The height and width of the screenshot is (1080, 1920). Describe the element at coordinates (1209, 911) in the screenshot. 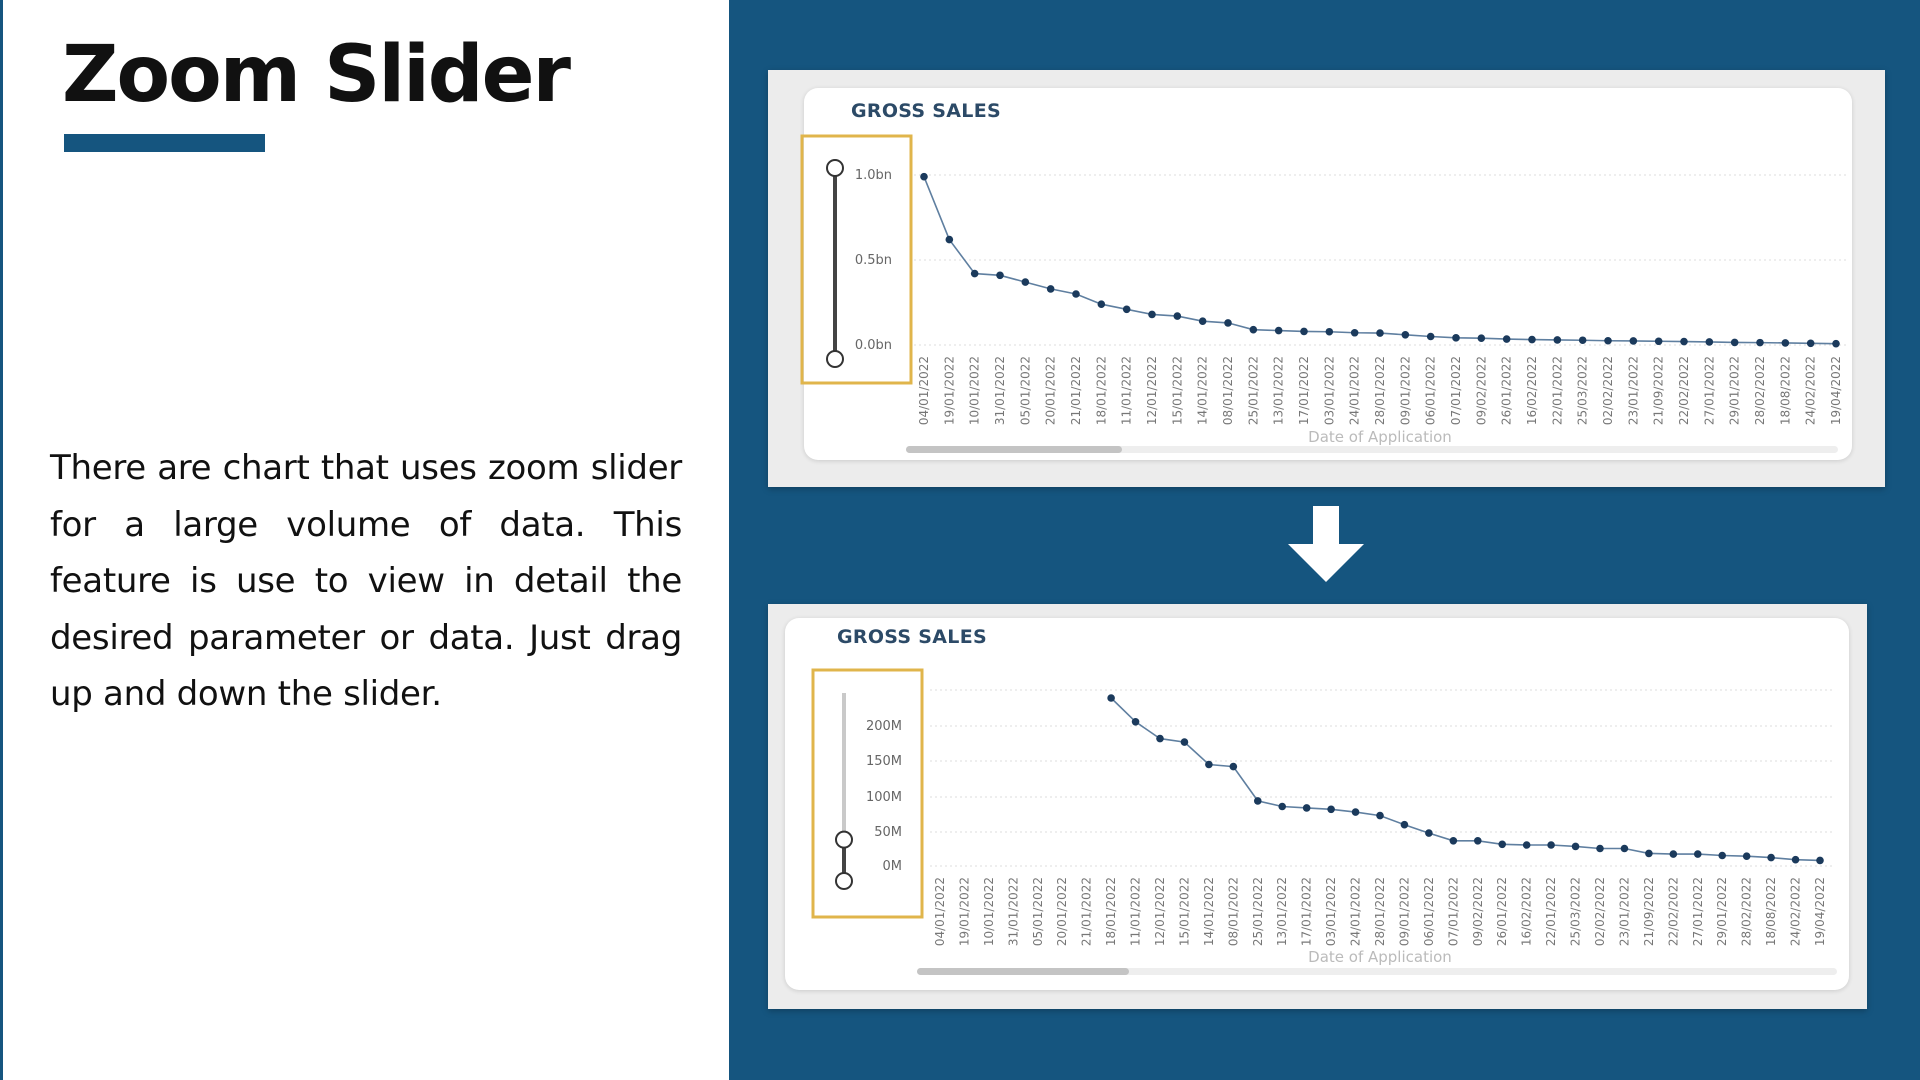

I see `x-tick-label: 14/01/2022` at that location.